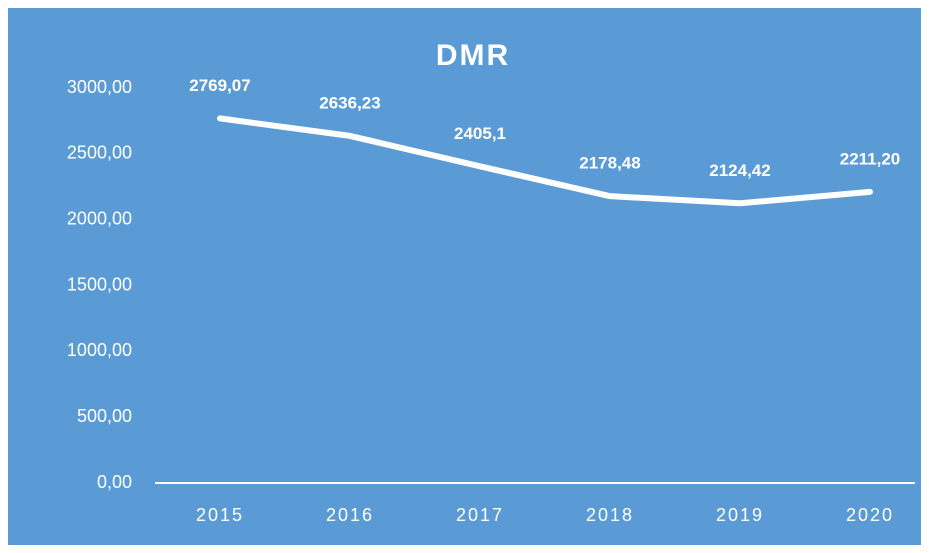 The height and width of the screenshot is (553, 929). I want to click on x-tick-label: 2019, so click(740, 515).